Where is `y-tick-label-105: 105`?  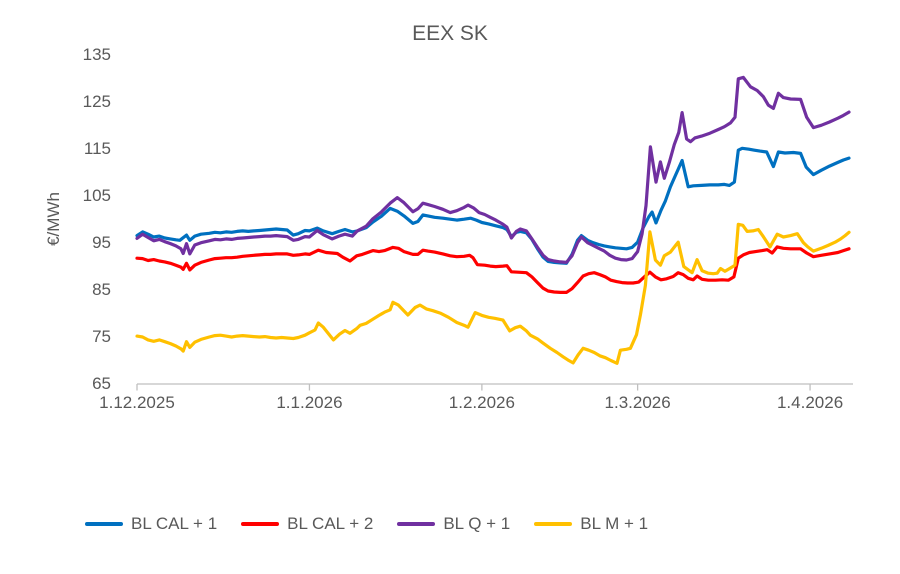
y-tick-label-105: 105 is located at coordinates (96, 196).